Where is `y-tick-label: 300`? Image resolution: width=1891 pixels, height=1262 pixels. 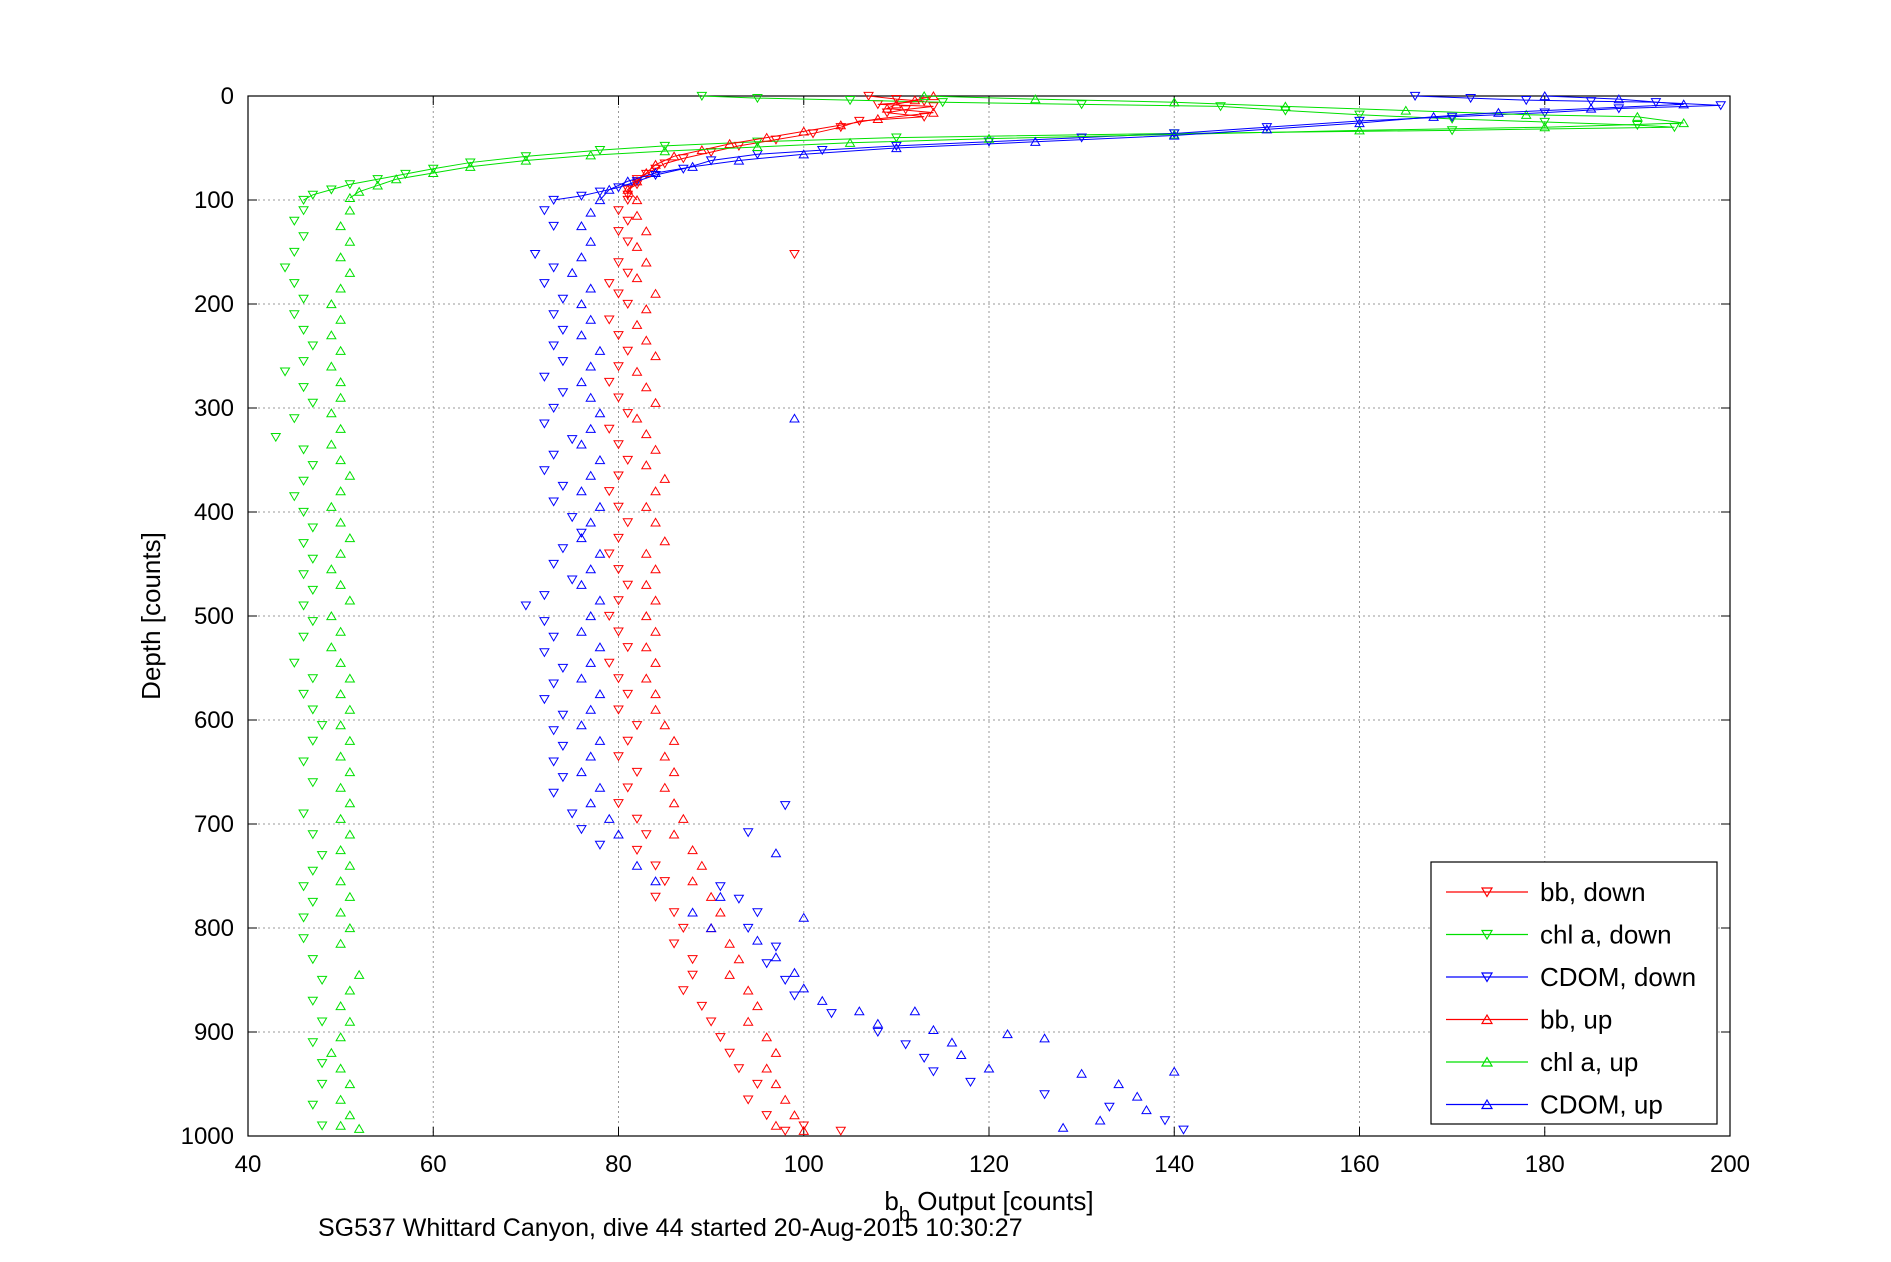
y-tick-label: 300 is located at coordinates (214, 408).